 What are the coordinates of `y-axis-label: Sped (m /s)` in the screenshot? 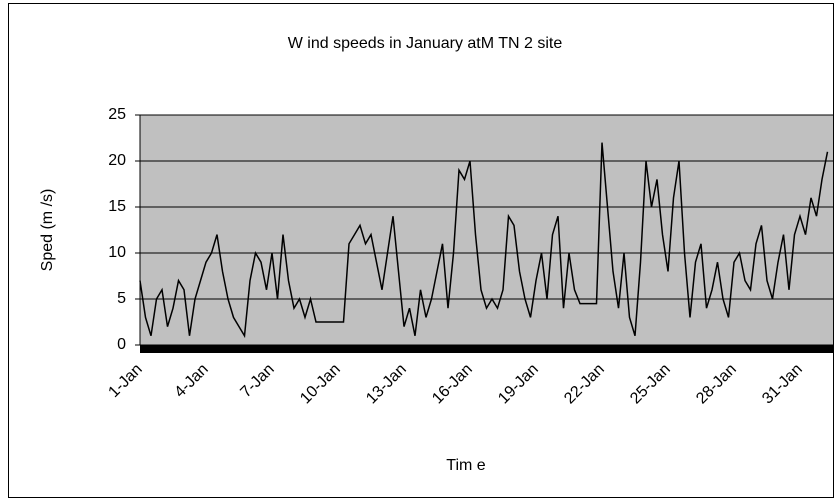 It's located at (47, 230).